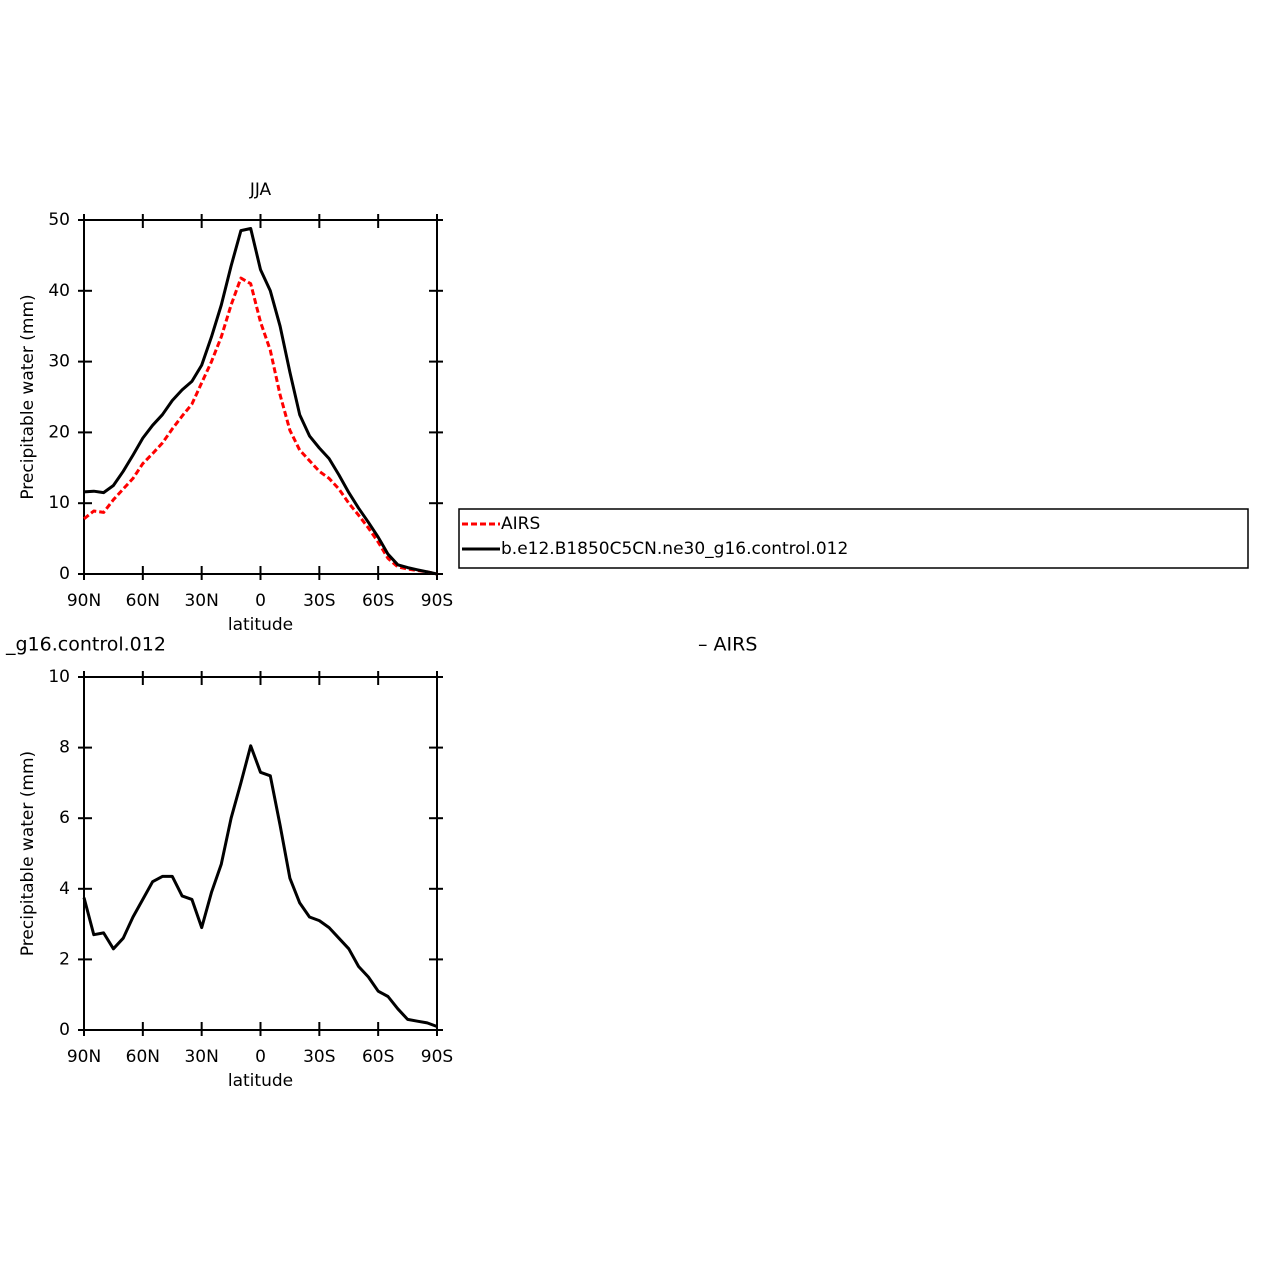 The image size is (1267, 1269). What do you see at coordinates (59, 291) in the screenshot?
I see `y-tick-label: 40` at bounding box center [59, 291].